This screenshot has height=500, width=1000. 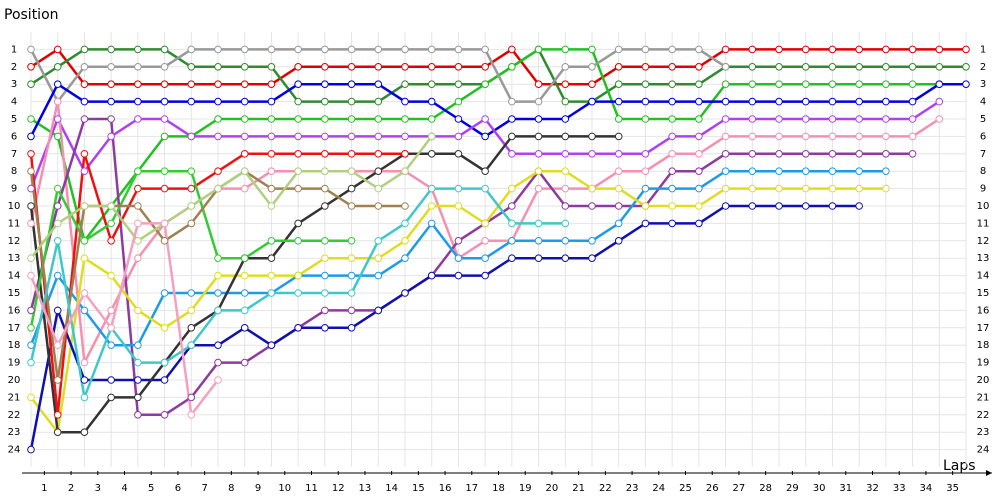 What do you see at coordinates (685, 488) in the screenshot?
I see `x-tick-label: 25` at bounding box center [685, 488].